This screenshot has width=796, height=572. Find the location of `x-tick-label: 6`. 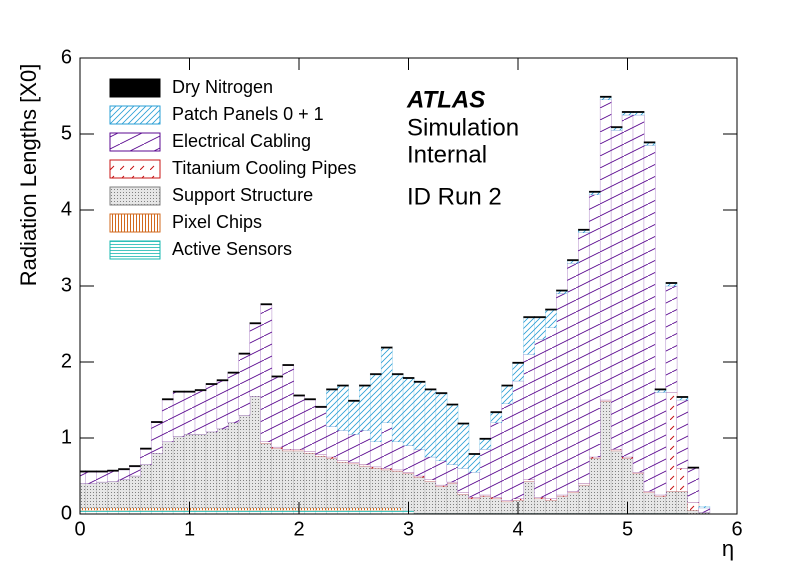

x-tick-label: 6 is located at coordinates (736, 529).